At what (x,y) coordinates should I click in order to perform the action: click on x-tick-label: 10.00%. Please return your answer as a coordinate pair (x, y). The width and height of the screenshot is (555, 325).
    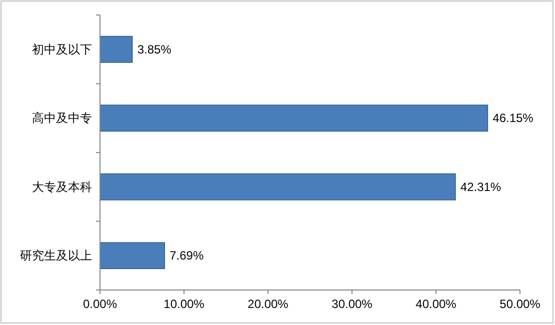
    Looking at the image, I should click on (184, 304).